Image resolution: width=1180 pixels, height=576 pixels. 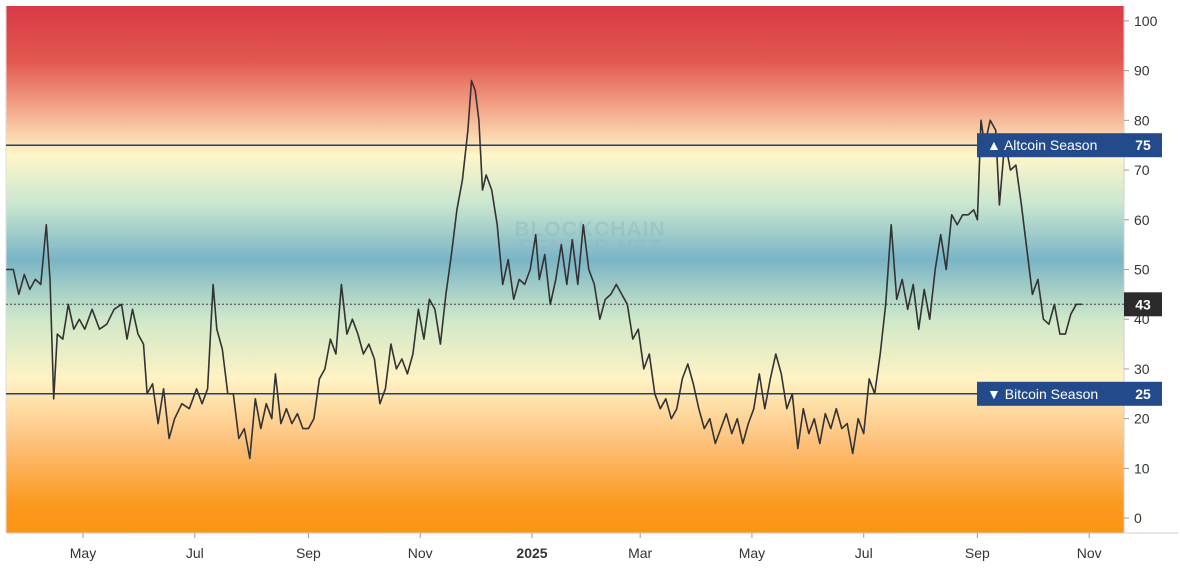 I want to click on watermark-text: BLOCKCHAIN, so click(x=589, y=229).